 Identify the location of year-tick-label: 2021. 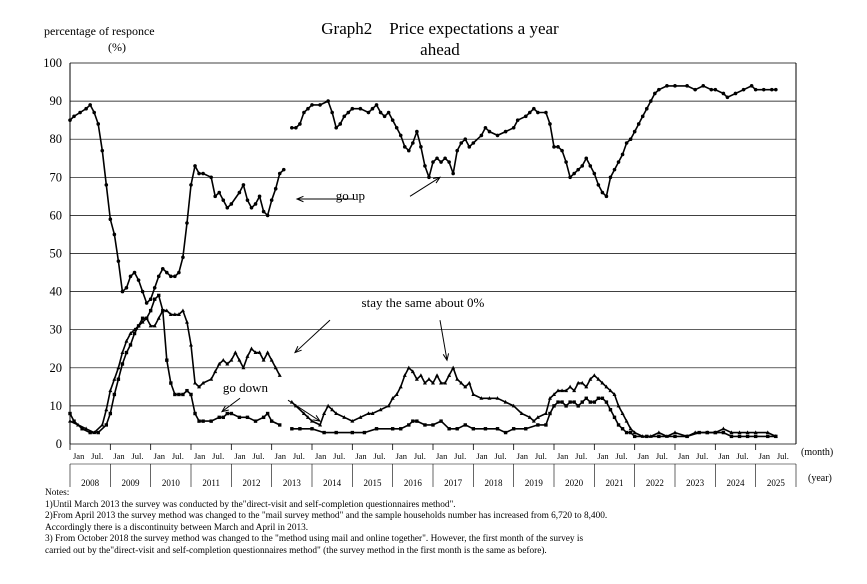
(615, 483).